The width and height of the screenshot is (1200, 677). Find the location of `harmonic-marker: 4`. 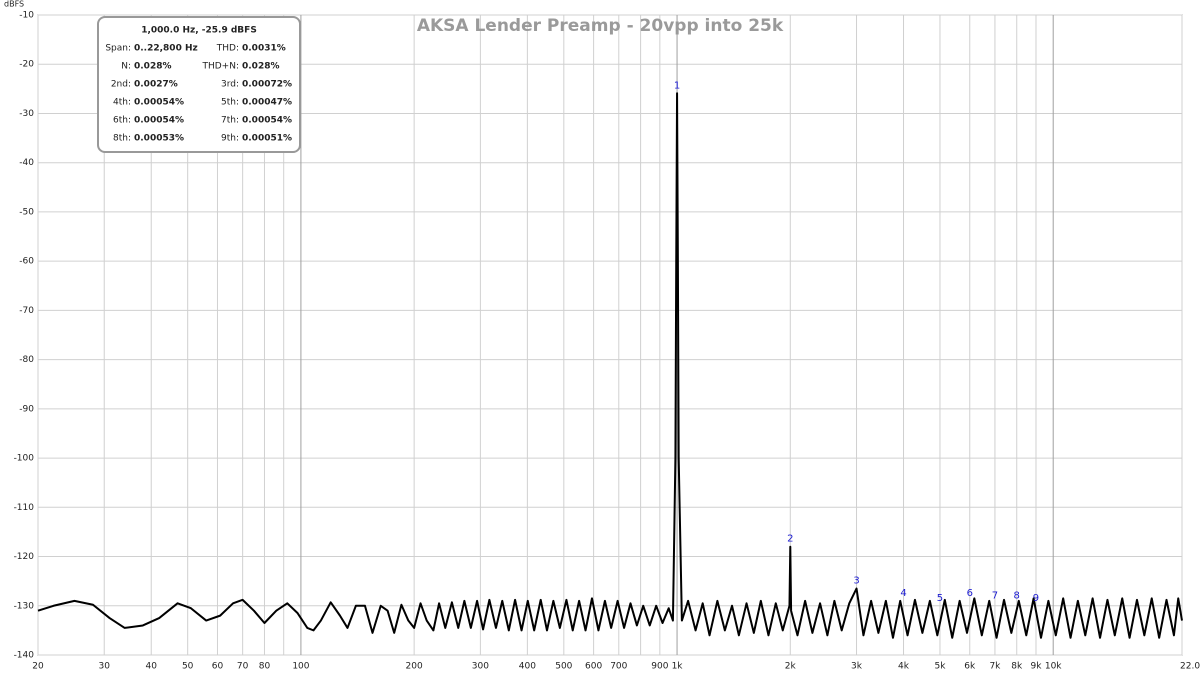

harmonic-marker: 4 is located at coordinates (903, 593).